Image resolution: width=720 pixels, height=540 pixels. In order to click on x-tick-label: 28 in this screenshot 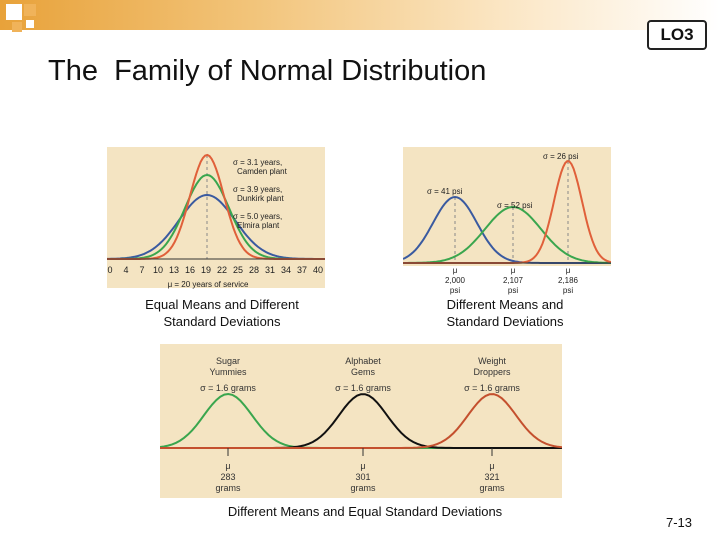, I will do `click(254, 270)`.